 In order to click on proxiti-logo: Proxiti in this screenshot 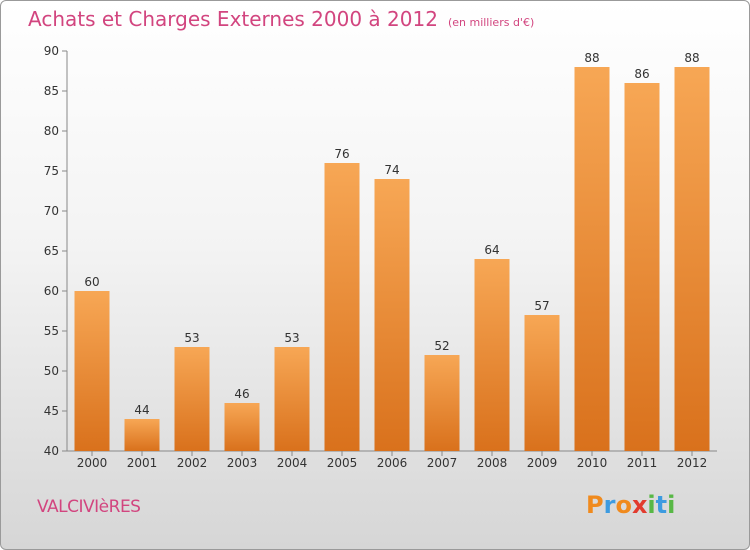, I will do `click(630, 505)`.